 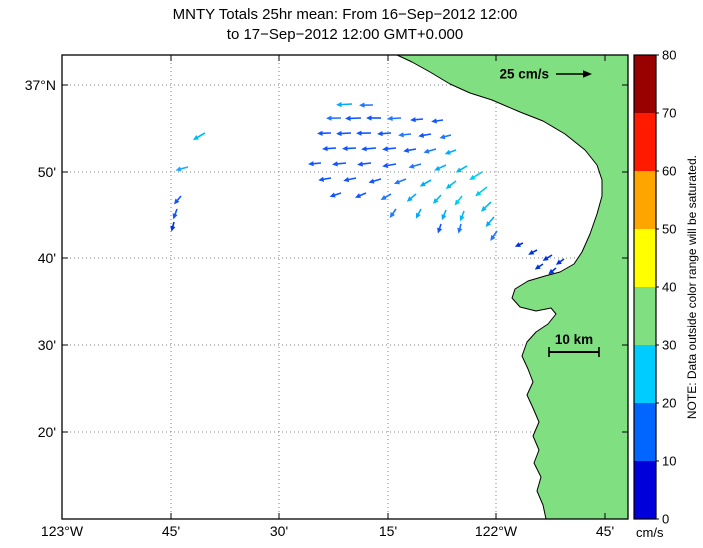 What do you see at coordinates (669, 171) in the screenshot?
I see `colorbar-tick-label: 60` at bounding box center [669, 171].